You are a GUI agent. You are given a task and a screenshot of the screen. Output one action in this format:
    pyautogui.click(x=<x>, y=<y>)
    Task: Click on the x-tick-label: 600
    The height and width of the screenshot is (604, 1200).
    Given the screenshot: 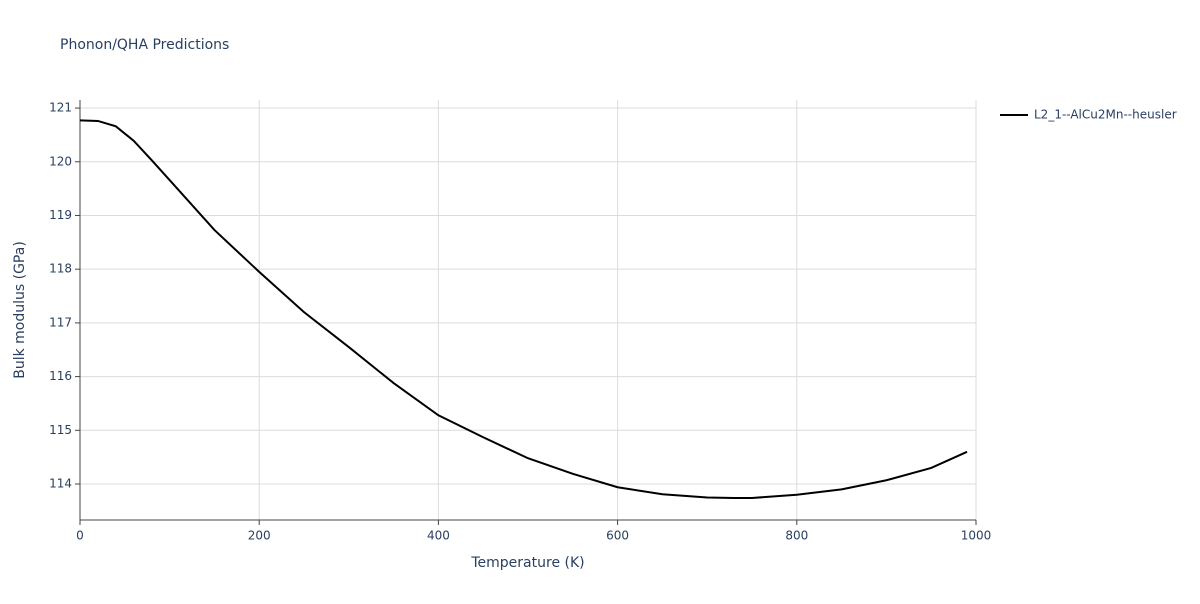 What is the action you would take?
    pyautogui.click(x=617, y=536)
    